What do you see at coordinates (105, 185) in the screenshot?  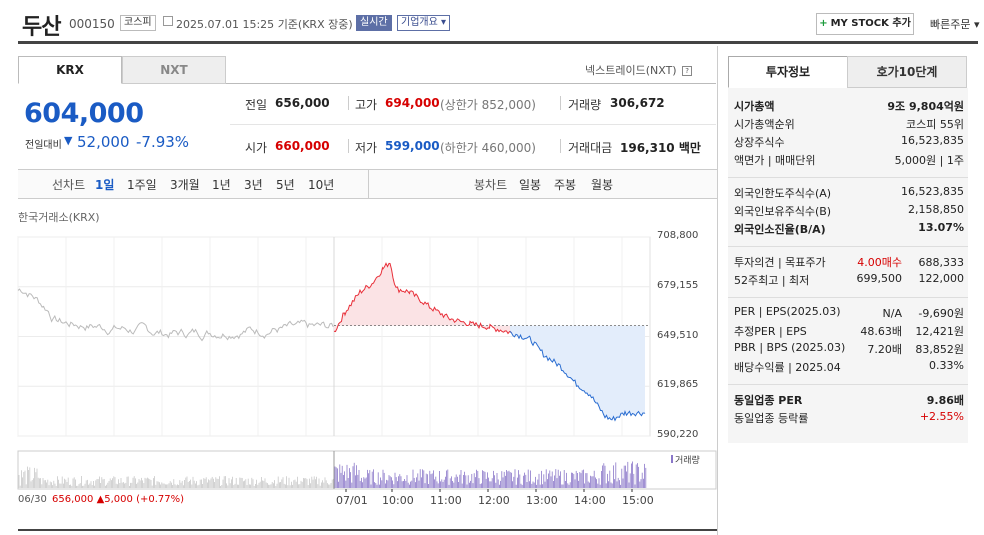 I see `period-0: 1일` at bounding box center [105, 185].